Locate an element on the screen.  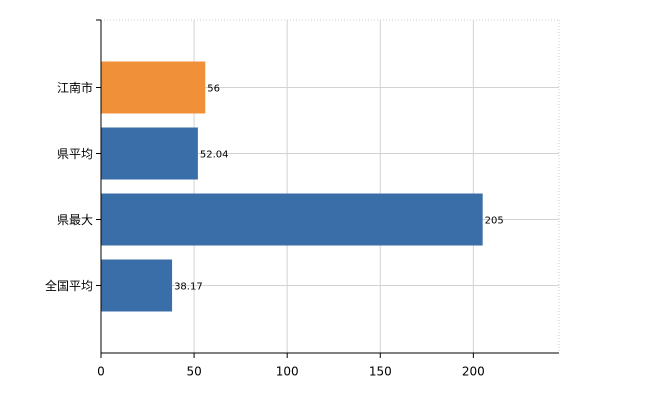
value-label: 52.04 is located at coordinates (214, 155).